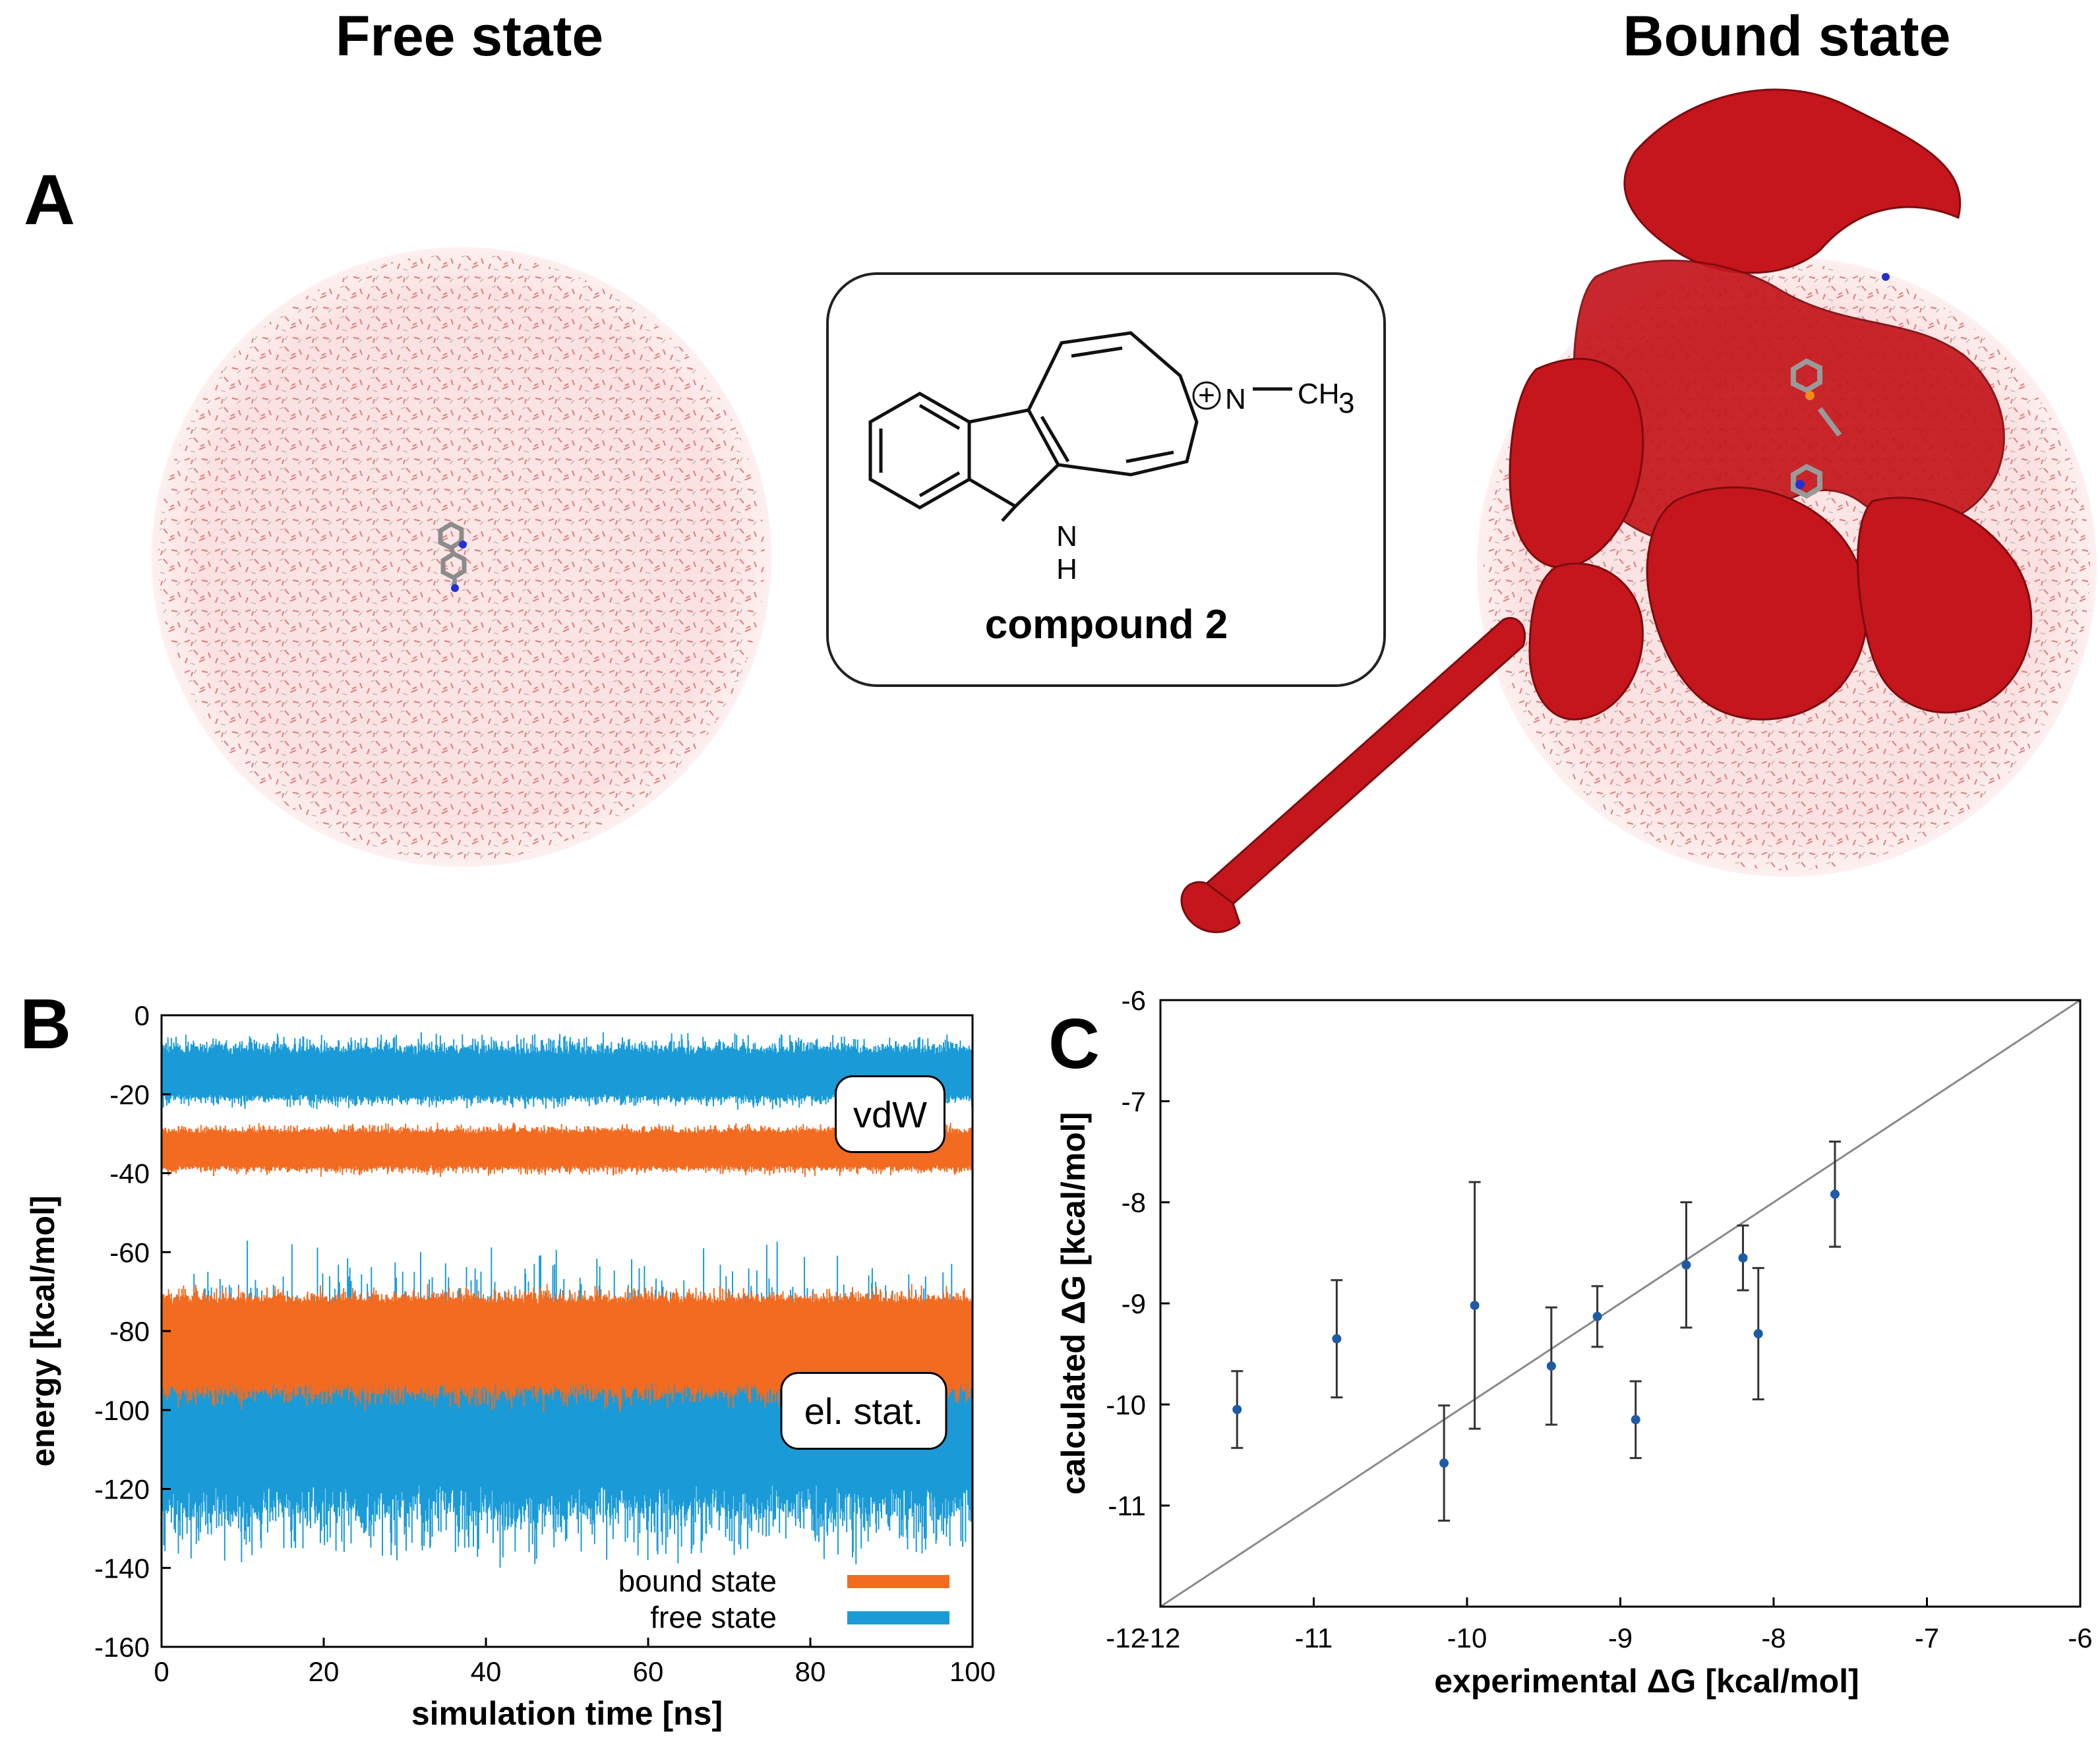 Image resolution: width=2100 pixels, height=1753 pixels. Describe the element at coordinates (1319, 394) in the screenshot. I see `methyl-label: CH` at that location.